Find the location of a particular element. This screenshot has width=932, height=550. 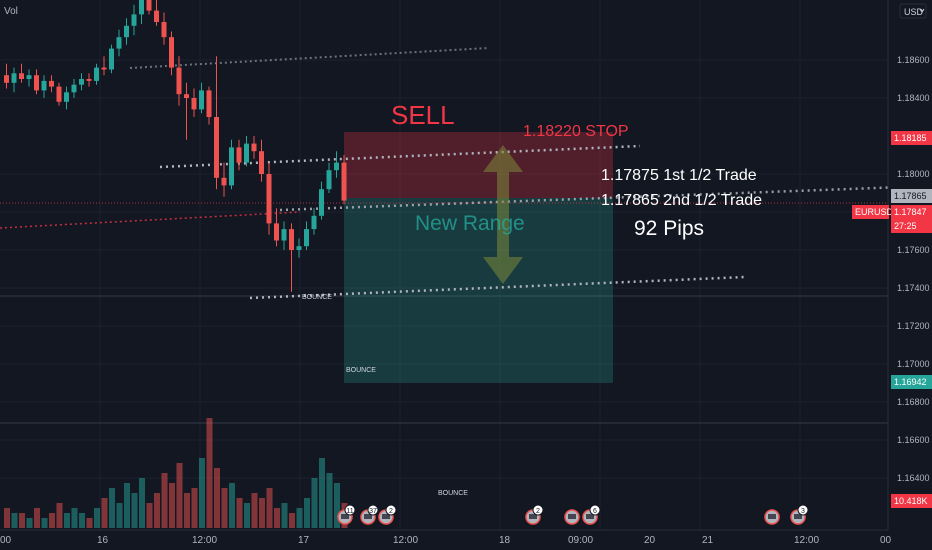

event-badge: 37 is located at coordinates (369, 514).